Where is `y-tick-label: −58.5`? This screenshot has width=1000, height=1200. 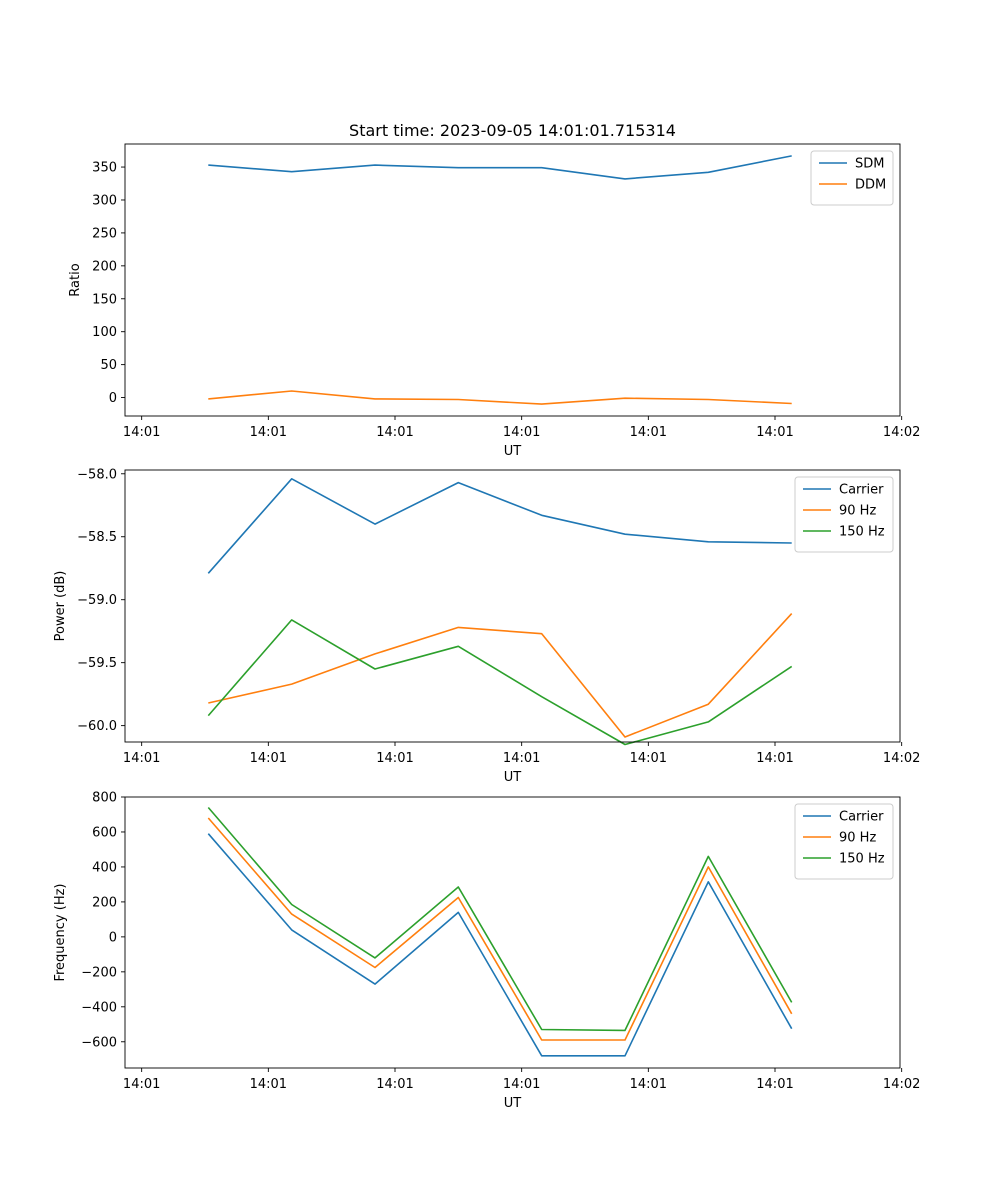
y-tick-label: −58.5 is located at coordinates (97, 537).